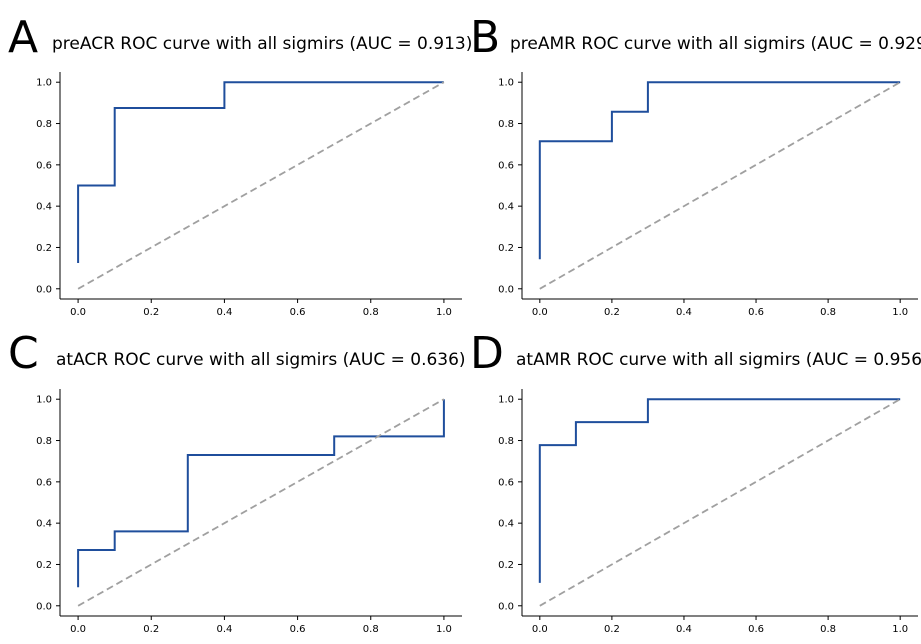 This screenshot has height=644, width=921. Describe the element at coordinates (506, 165) in the screenshot. I see `panel-b-y-tick-label: 0.6` at that location.